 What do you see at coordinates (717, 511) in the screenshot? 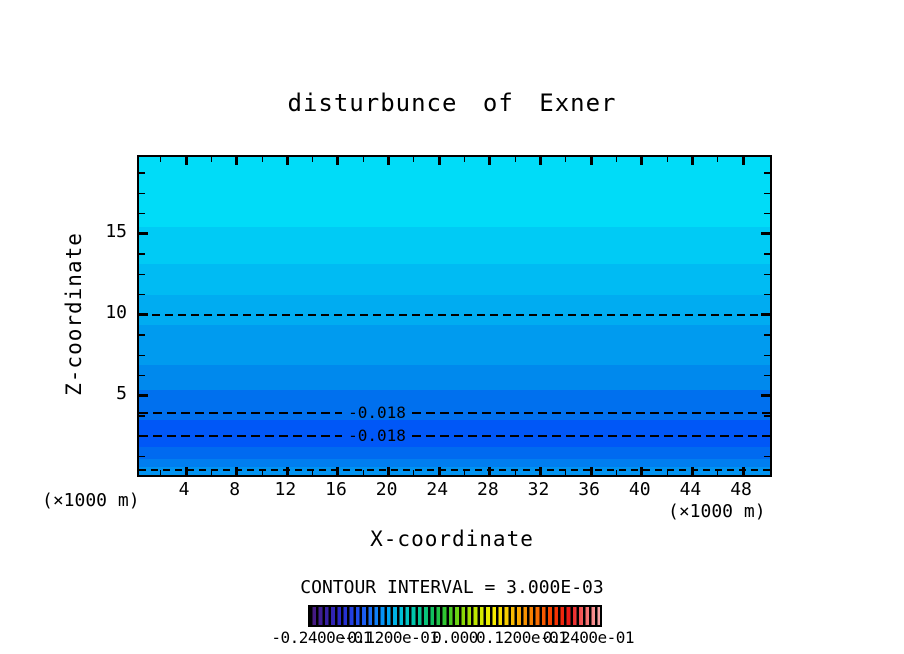
I see `x-unit-label-right: (×1000 m)` at bounding box center [717, 511].